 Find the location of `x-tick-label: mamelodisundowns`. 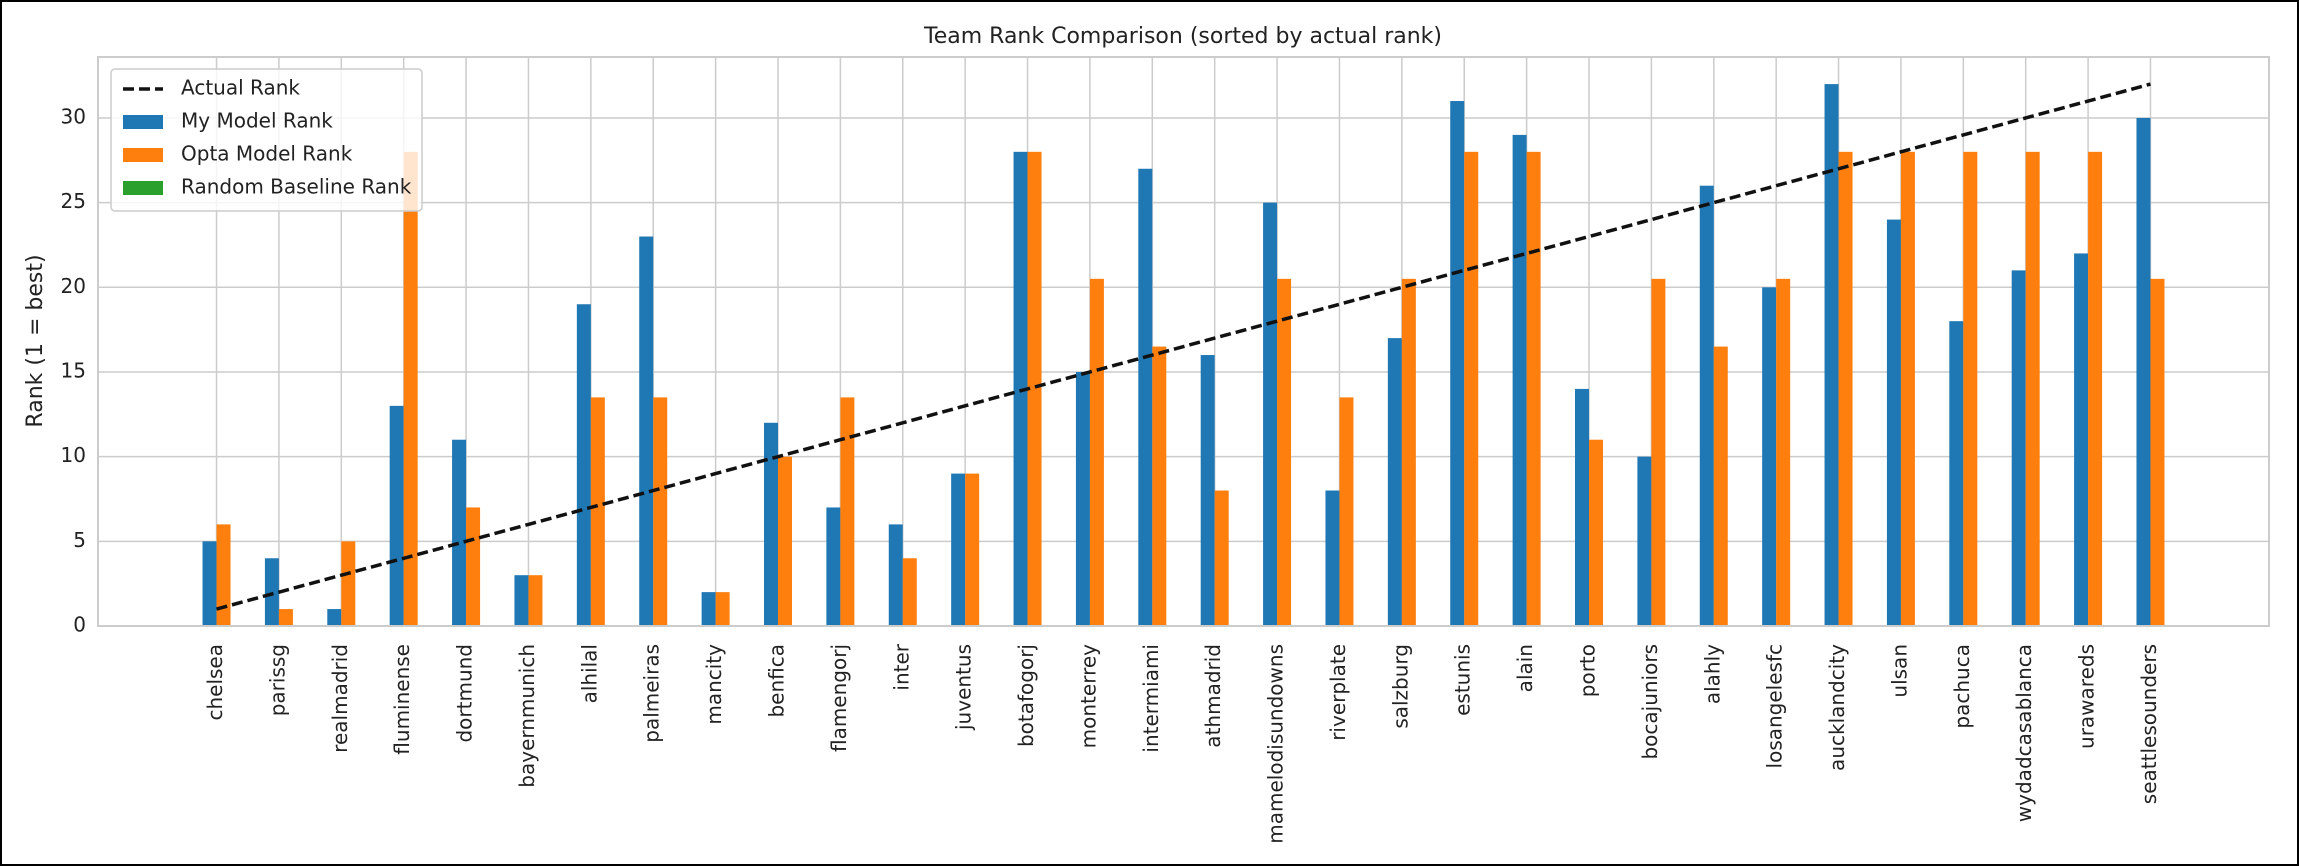

x-tick-label: mamelodisundowns is located at coordinates (1276, 744).